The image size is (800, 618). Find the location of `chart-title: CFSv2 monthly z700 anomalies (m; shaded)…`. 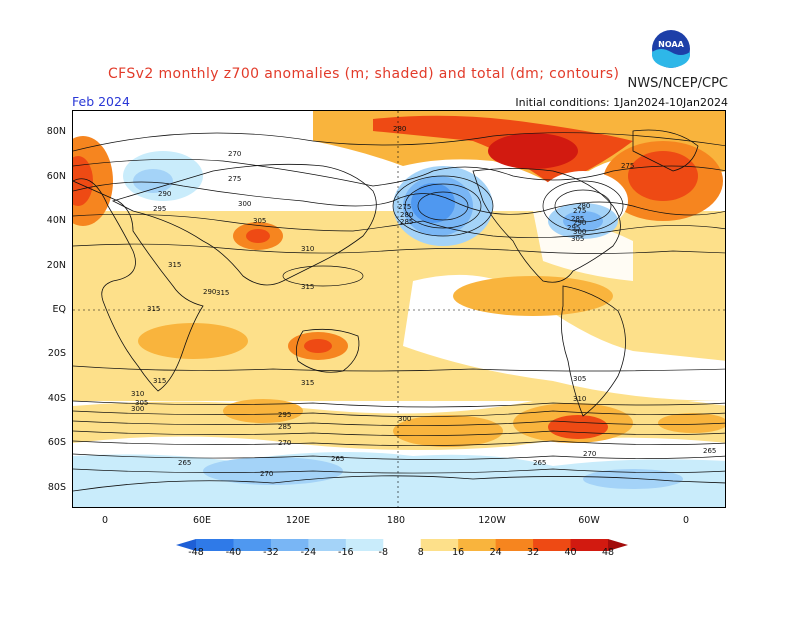

chart-title: CFSv2 monthly z700 anomalies (m; shaded)… is located at coordinates (364, 74).